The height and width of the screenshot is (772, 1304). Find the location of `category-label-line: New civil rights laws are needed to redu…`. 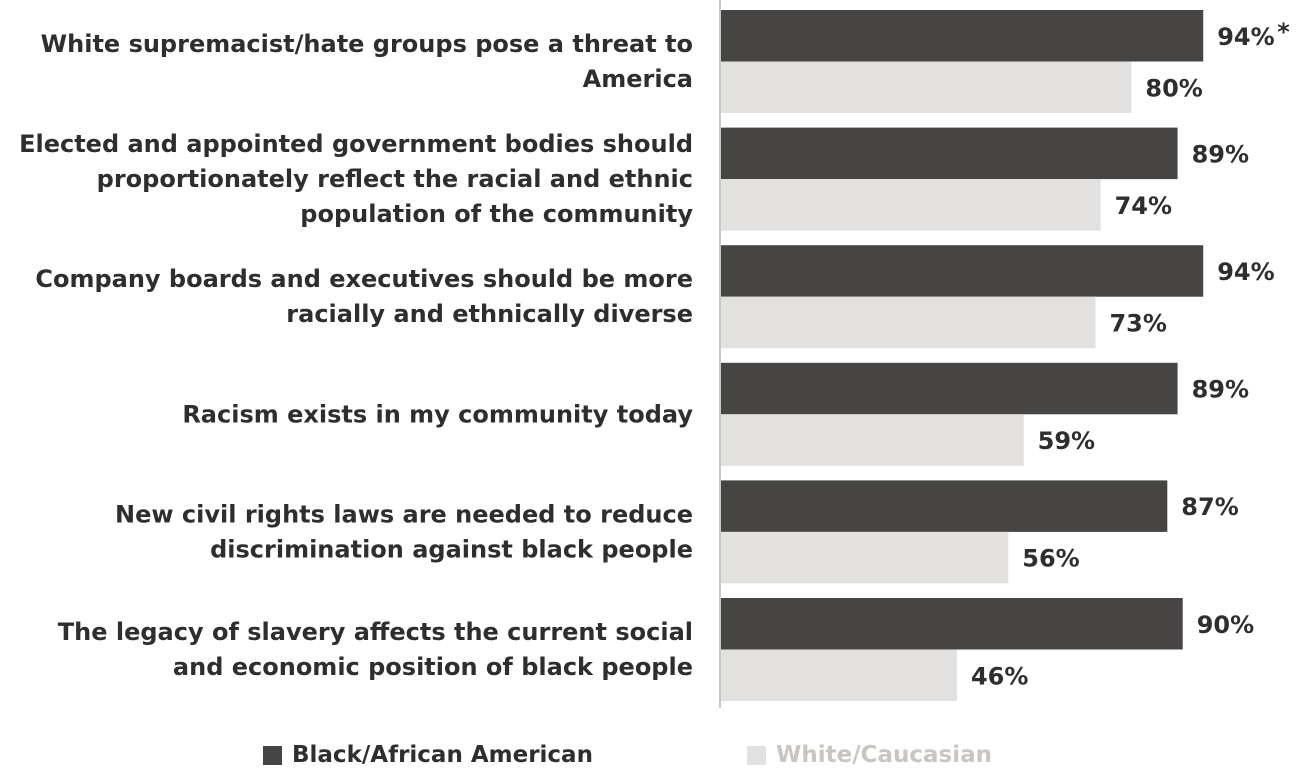

category-label-line: New civil rights laws are needed to redu… is located at coordinates (404, 514).